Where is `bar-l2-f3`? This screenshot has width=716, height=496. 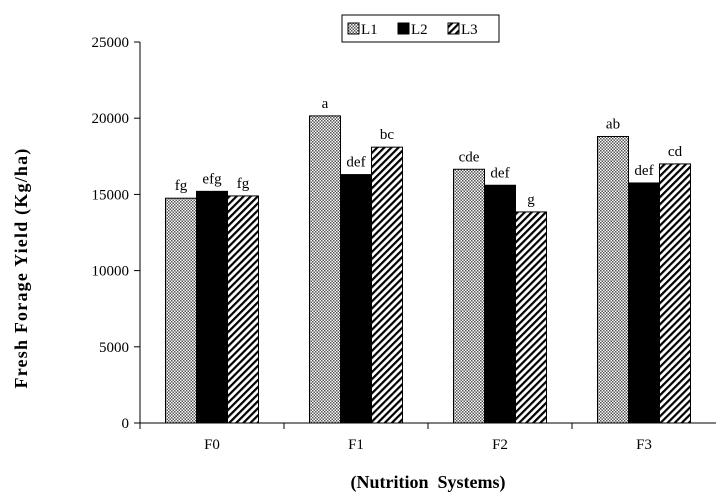
bar-l2-f3 is located at coordinates (644, 303).